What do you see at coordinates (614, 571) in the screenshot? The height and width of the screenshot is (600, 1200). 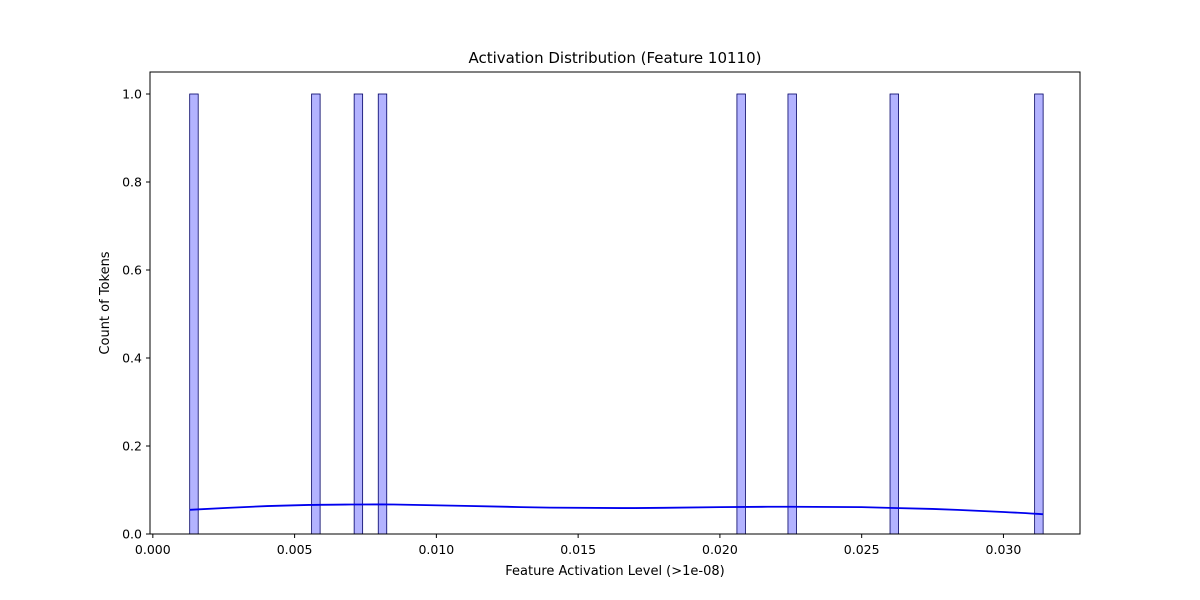 I see `x-axis-label: Feature Activation Level (>1e-08)` at bounding box center [614, 571].